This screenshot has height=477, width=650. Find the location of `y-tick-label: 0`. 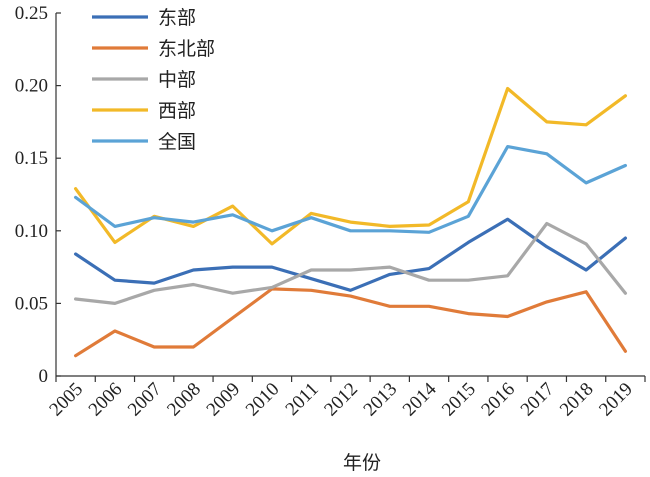

y-tick-label: 0 is located at coordinates (44, 376).